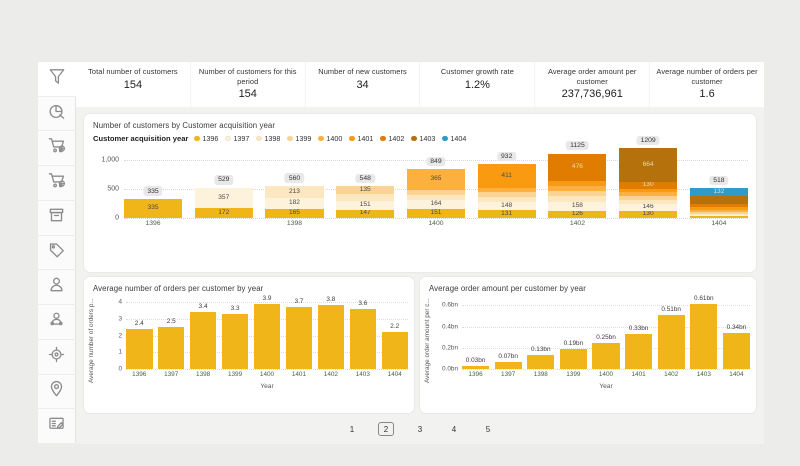 The image size is (800, 466). I want to click on bar-column: 3.7, so click(299, 333).